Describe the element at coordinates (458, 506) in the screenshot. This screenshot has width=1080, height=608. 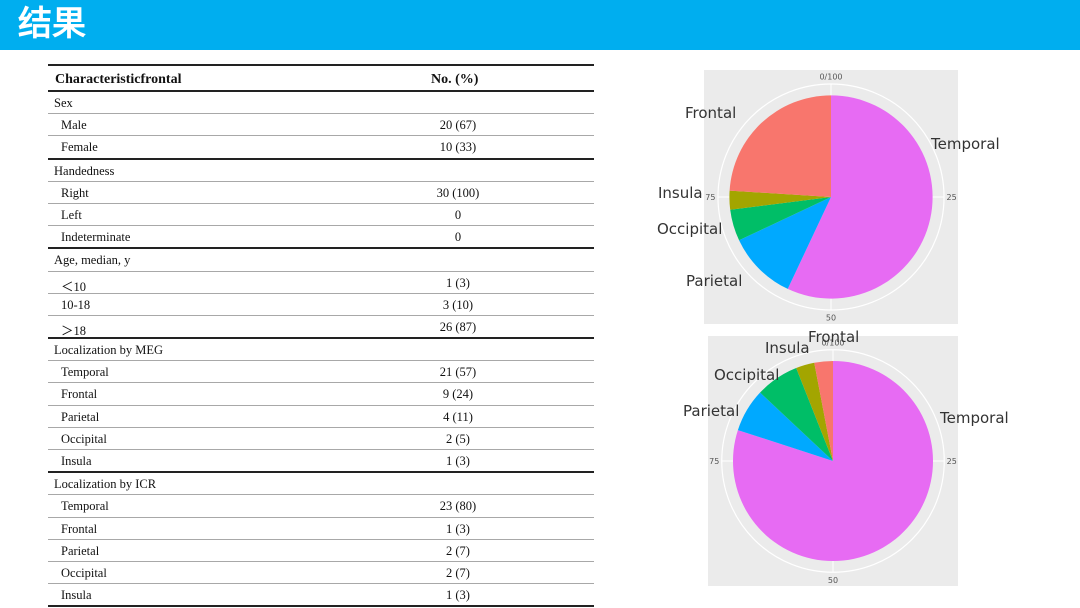
I see `row-value: 23 (80)` at that location.